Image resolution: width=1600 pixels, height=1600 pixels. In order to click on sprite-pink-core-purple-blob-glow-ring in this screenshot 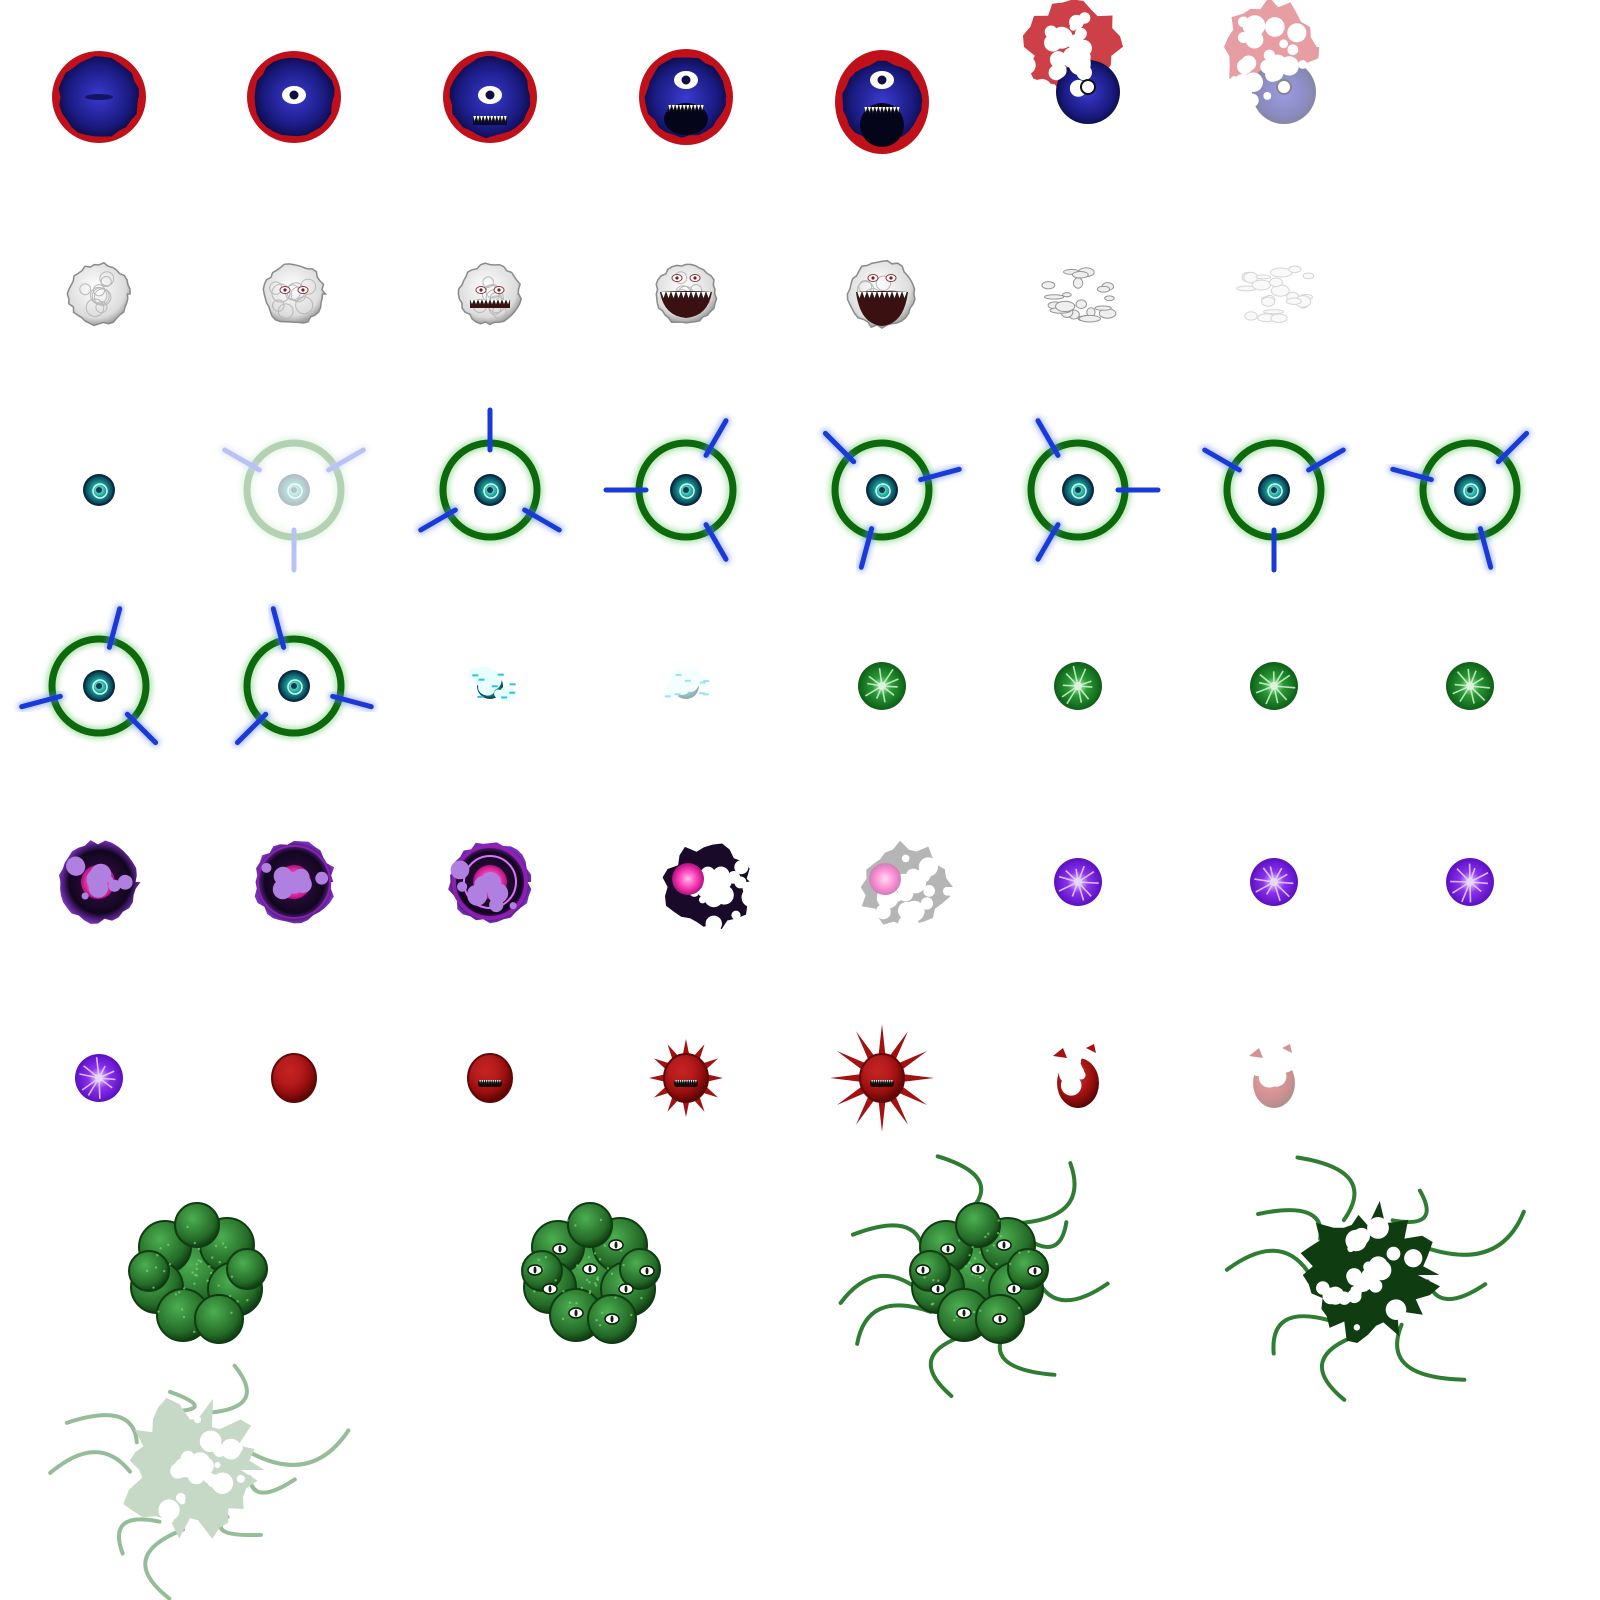, I will do `click(490, 883)`.